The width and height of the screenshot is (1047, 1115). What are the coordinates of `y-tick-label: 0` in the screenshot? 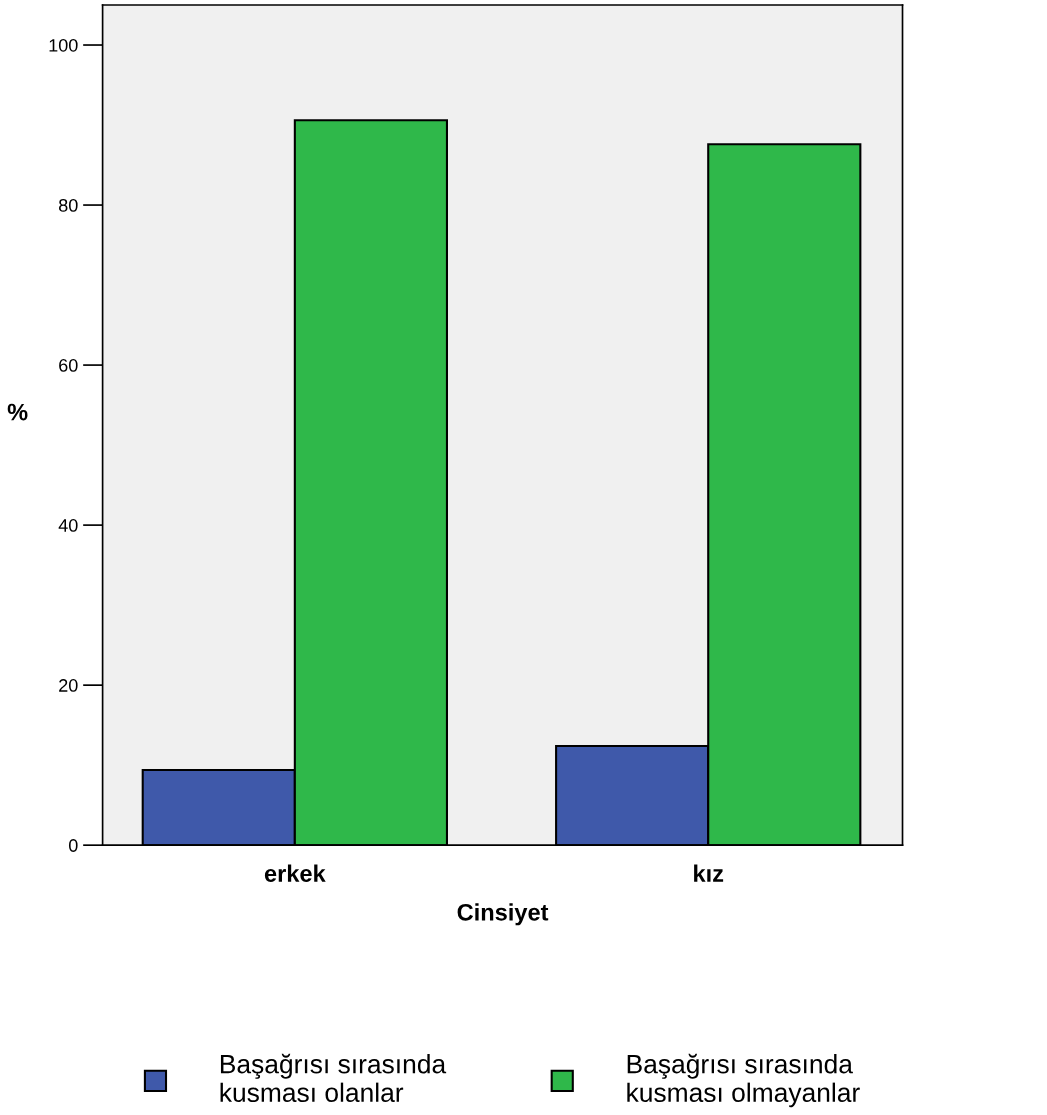 It's located at (73, 845).